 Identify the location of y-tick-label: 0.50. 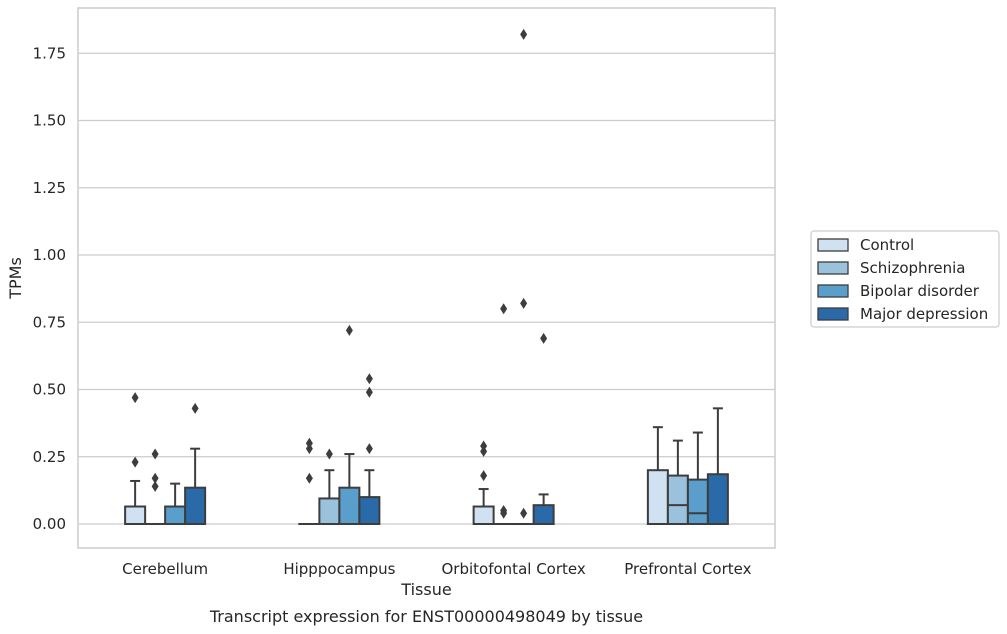
(49, 390).